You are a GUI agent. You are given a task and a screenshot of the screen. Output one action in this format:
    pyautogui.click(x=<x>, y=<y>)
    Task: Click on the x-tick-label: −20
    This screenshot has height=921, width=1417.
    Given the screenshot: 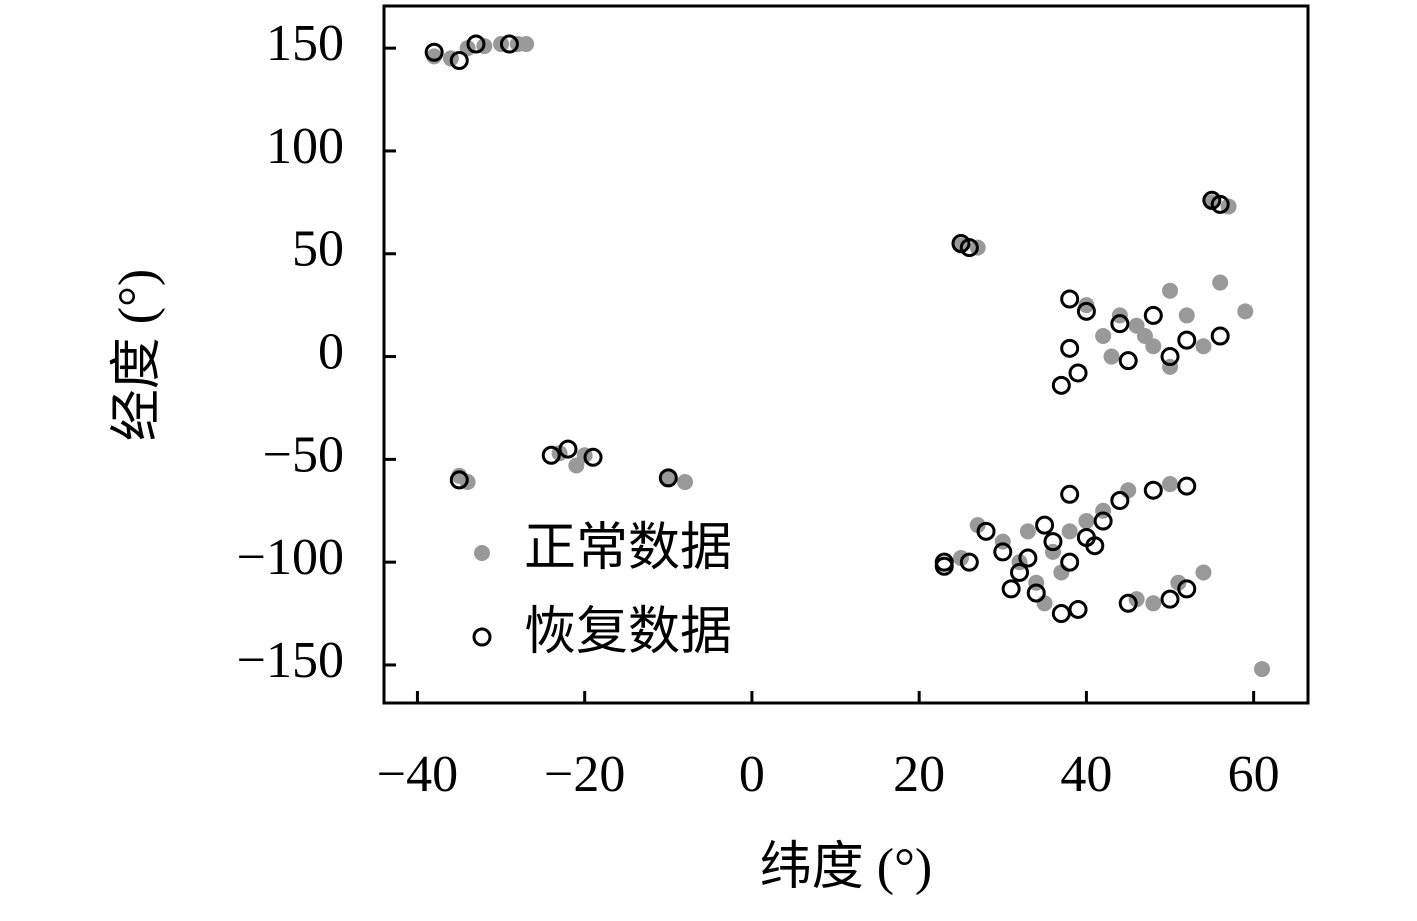 What is the action you would take?
    pyautogui.click(x=584, y=774)
    